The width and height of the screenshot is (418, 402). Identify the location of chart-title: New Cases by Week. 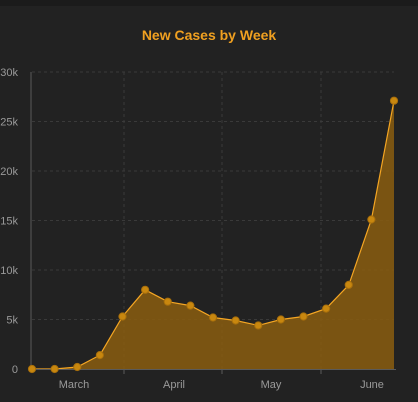
(209, 35).